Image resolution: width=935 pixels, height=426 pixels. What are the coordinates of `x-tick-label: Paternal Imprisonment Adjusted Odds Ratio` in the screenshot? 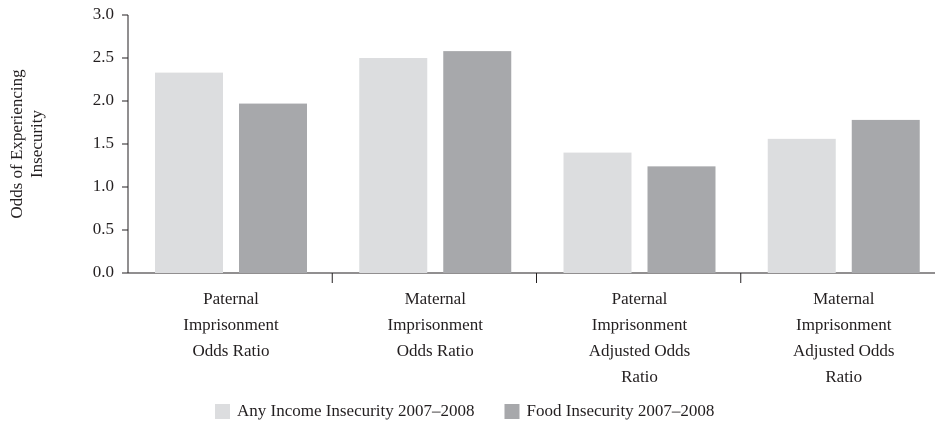 It's located at (640, 337).